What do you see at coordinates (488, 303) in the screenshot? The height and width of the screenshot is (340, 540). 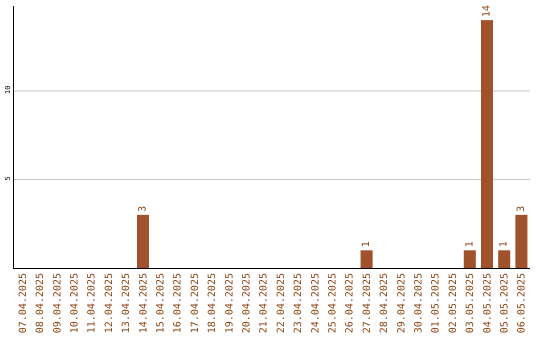 I see `x-tick-label: 04.05.2025` at bounding box center [488, 303].